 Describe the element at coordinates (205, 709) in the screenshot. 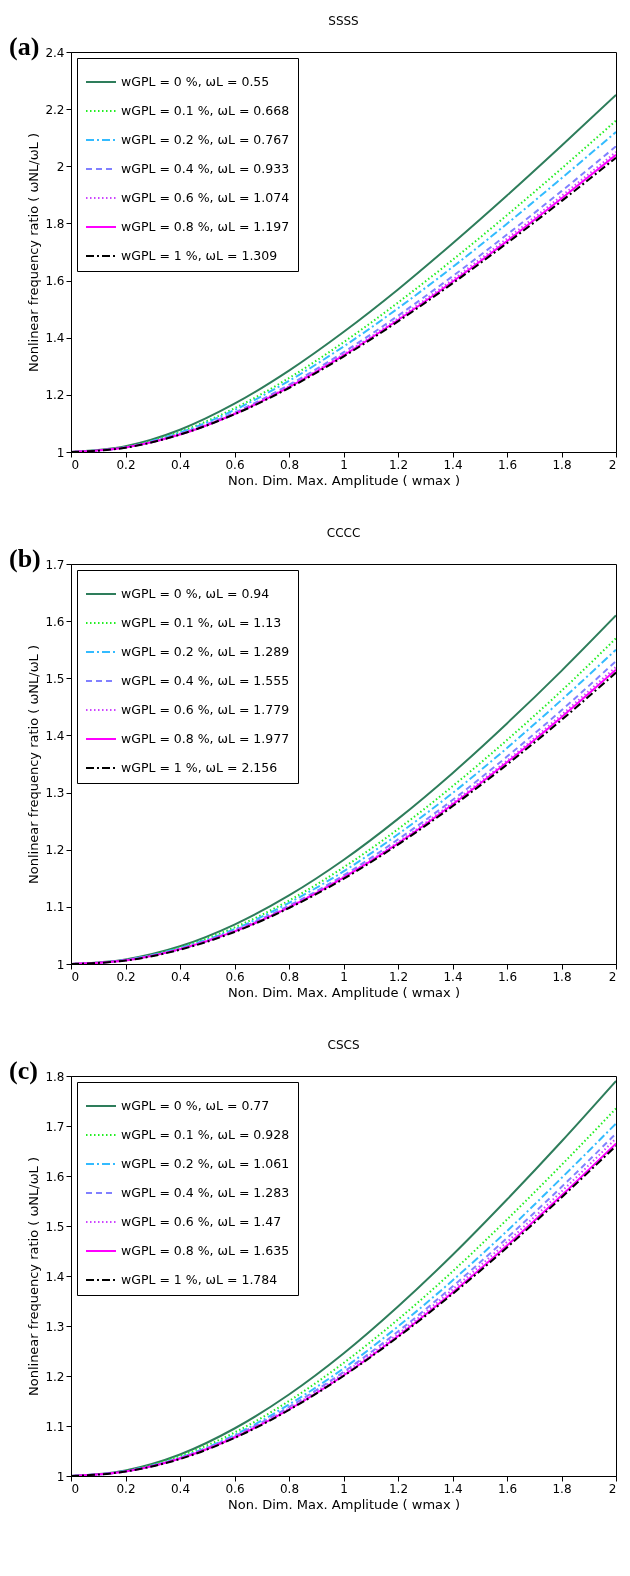

I see `legend-label: wGPL = 0.6 %, ωL = 1.779` at that location.